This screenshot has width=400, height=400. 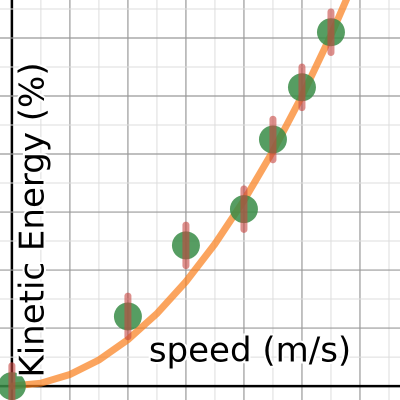 I want to click on x-axis-label: speed (m/s), so click(x=250, y=351).